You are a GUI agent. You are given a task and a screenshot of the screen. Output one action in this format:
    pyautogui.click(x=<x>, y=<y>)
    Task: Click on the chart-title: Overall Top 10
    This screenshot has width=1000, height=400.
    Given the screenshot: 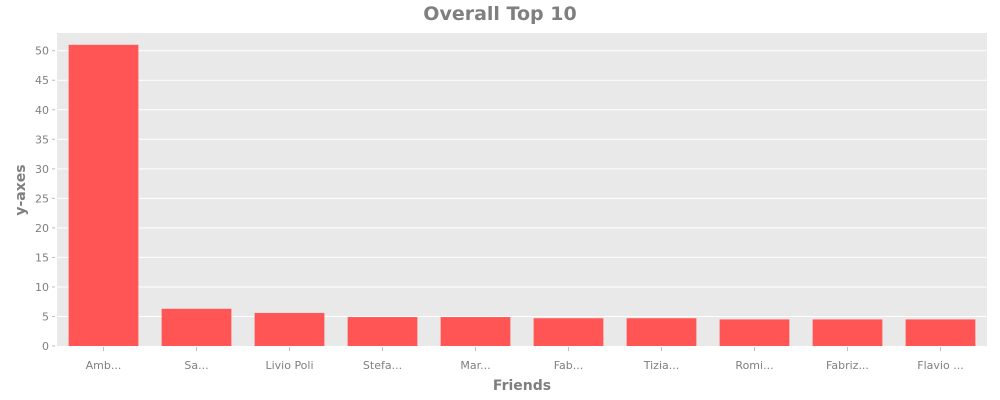 What is the action you would take?
    pyautogui.click(x=500, y=14)
    